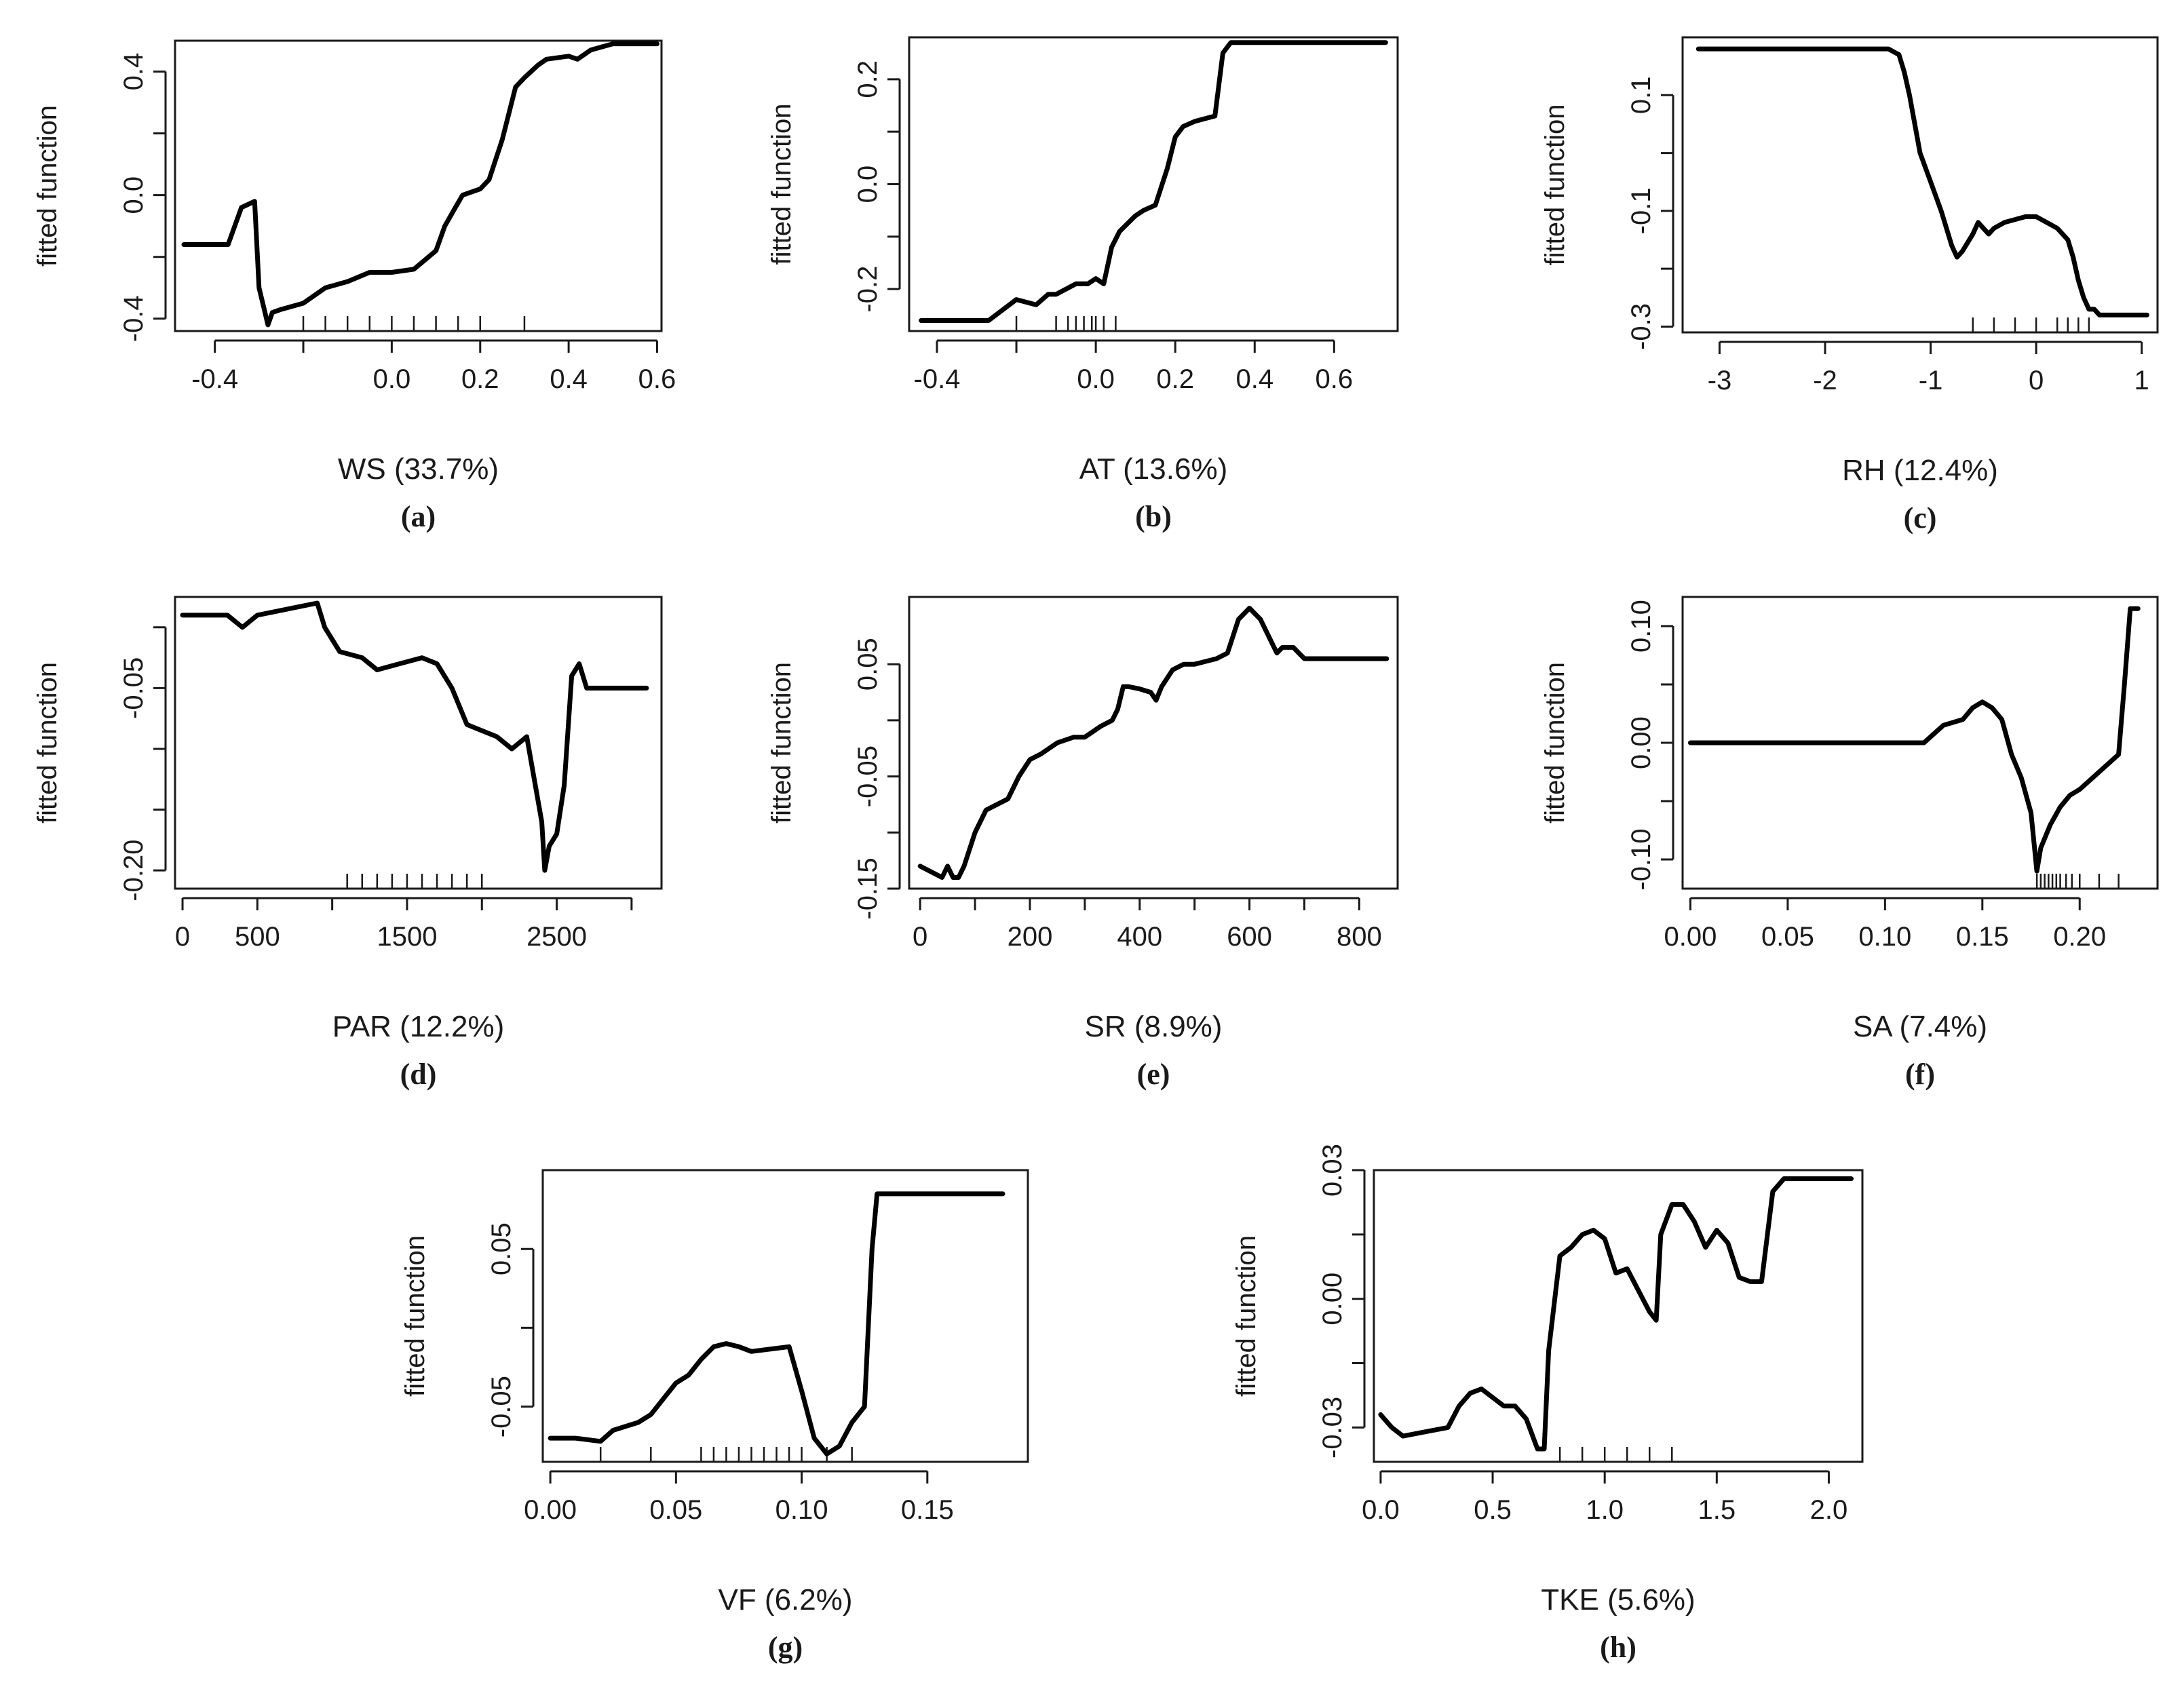 The image size is (2184, 1685). What do you see at coordinates (868, 888) in the screenshot?
I see `y-tick-label: -0.15` at bounding box center [868, 888].